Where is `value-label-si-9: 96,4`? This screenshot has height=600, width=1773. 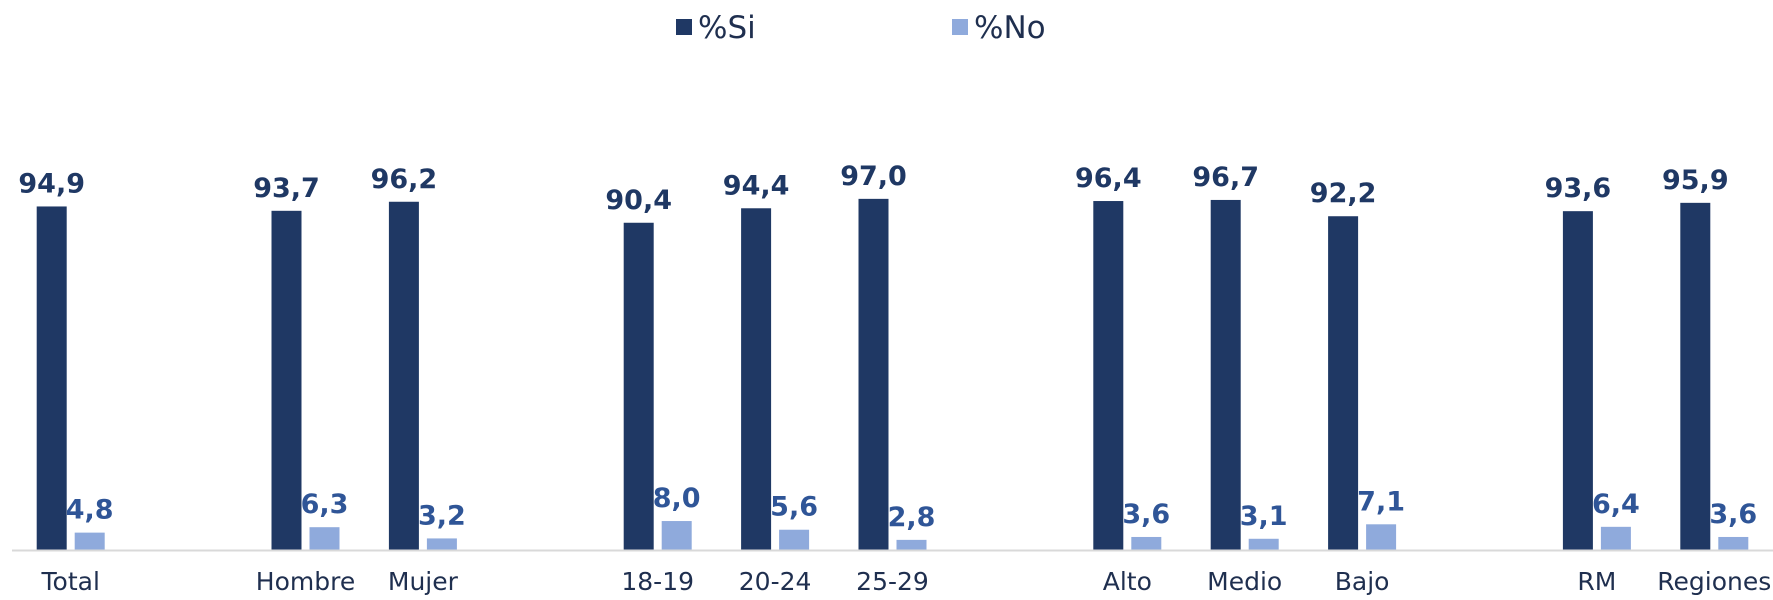 value-label-si-9: 96,4 is located at coordinates (1108, 178).